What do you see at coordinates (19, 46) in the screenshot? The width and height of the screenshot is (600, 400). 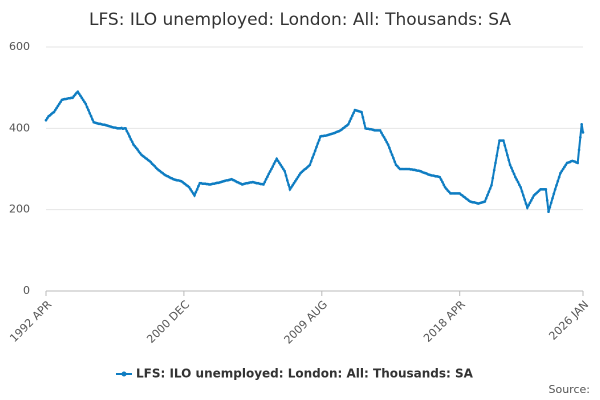 I see `y-tick-label: 600` at bounding box center [19, 46].